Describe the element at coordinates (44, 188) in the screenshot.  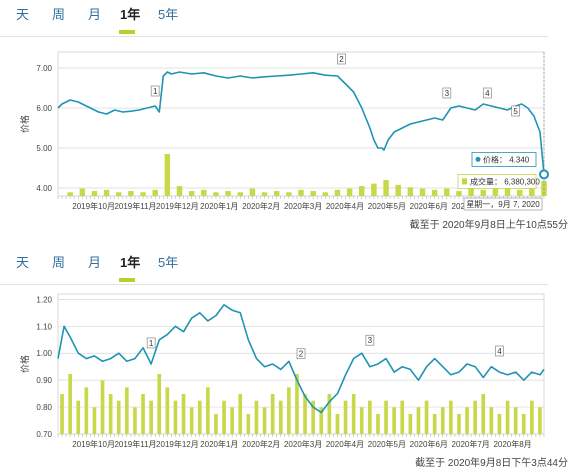
I see `y-tick-label: 4.00` at that location.